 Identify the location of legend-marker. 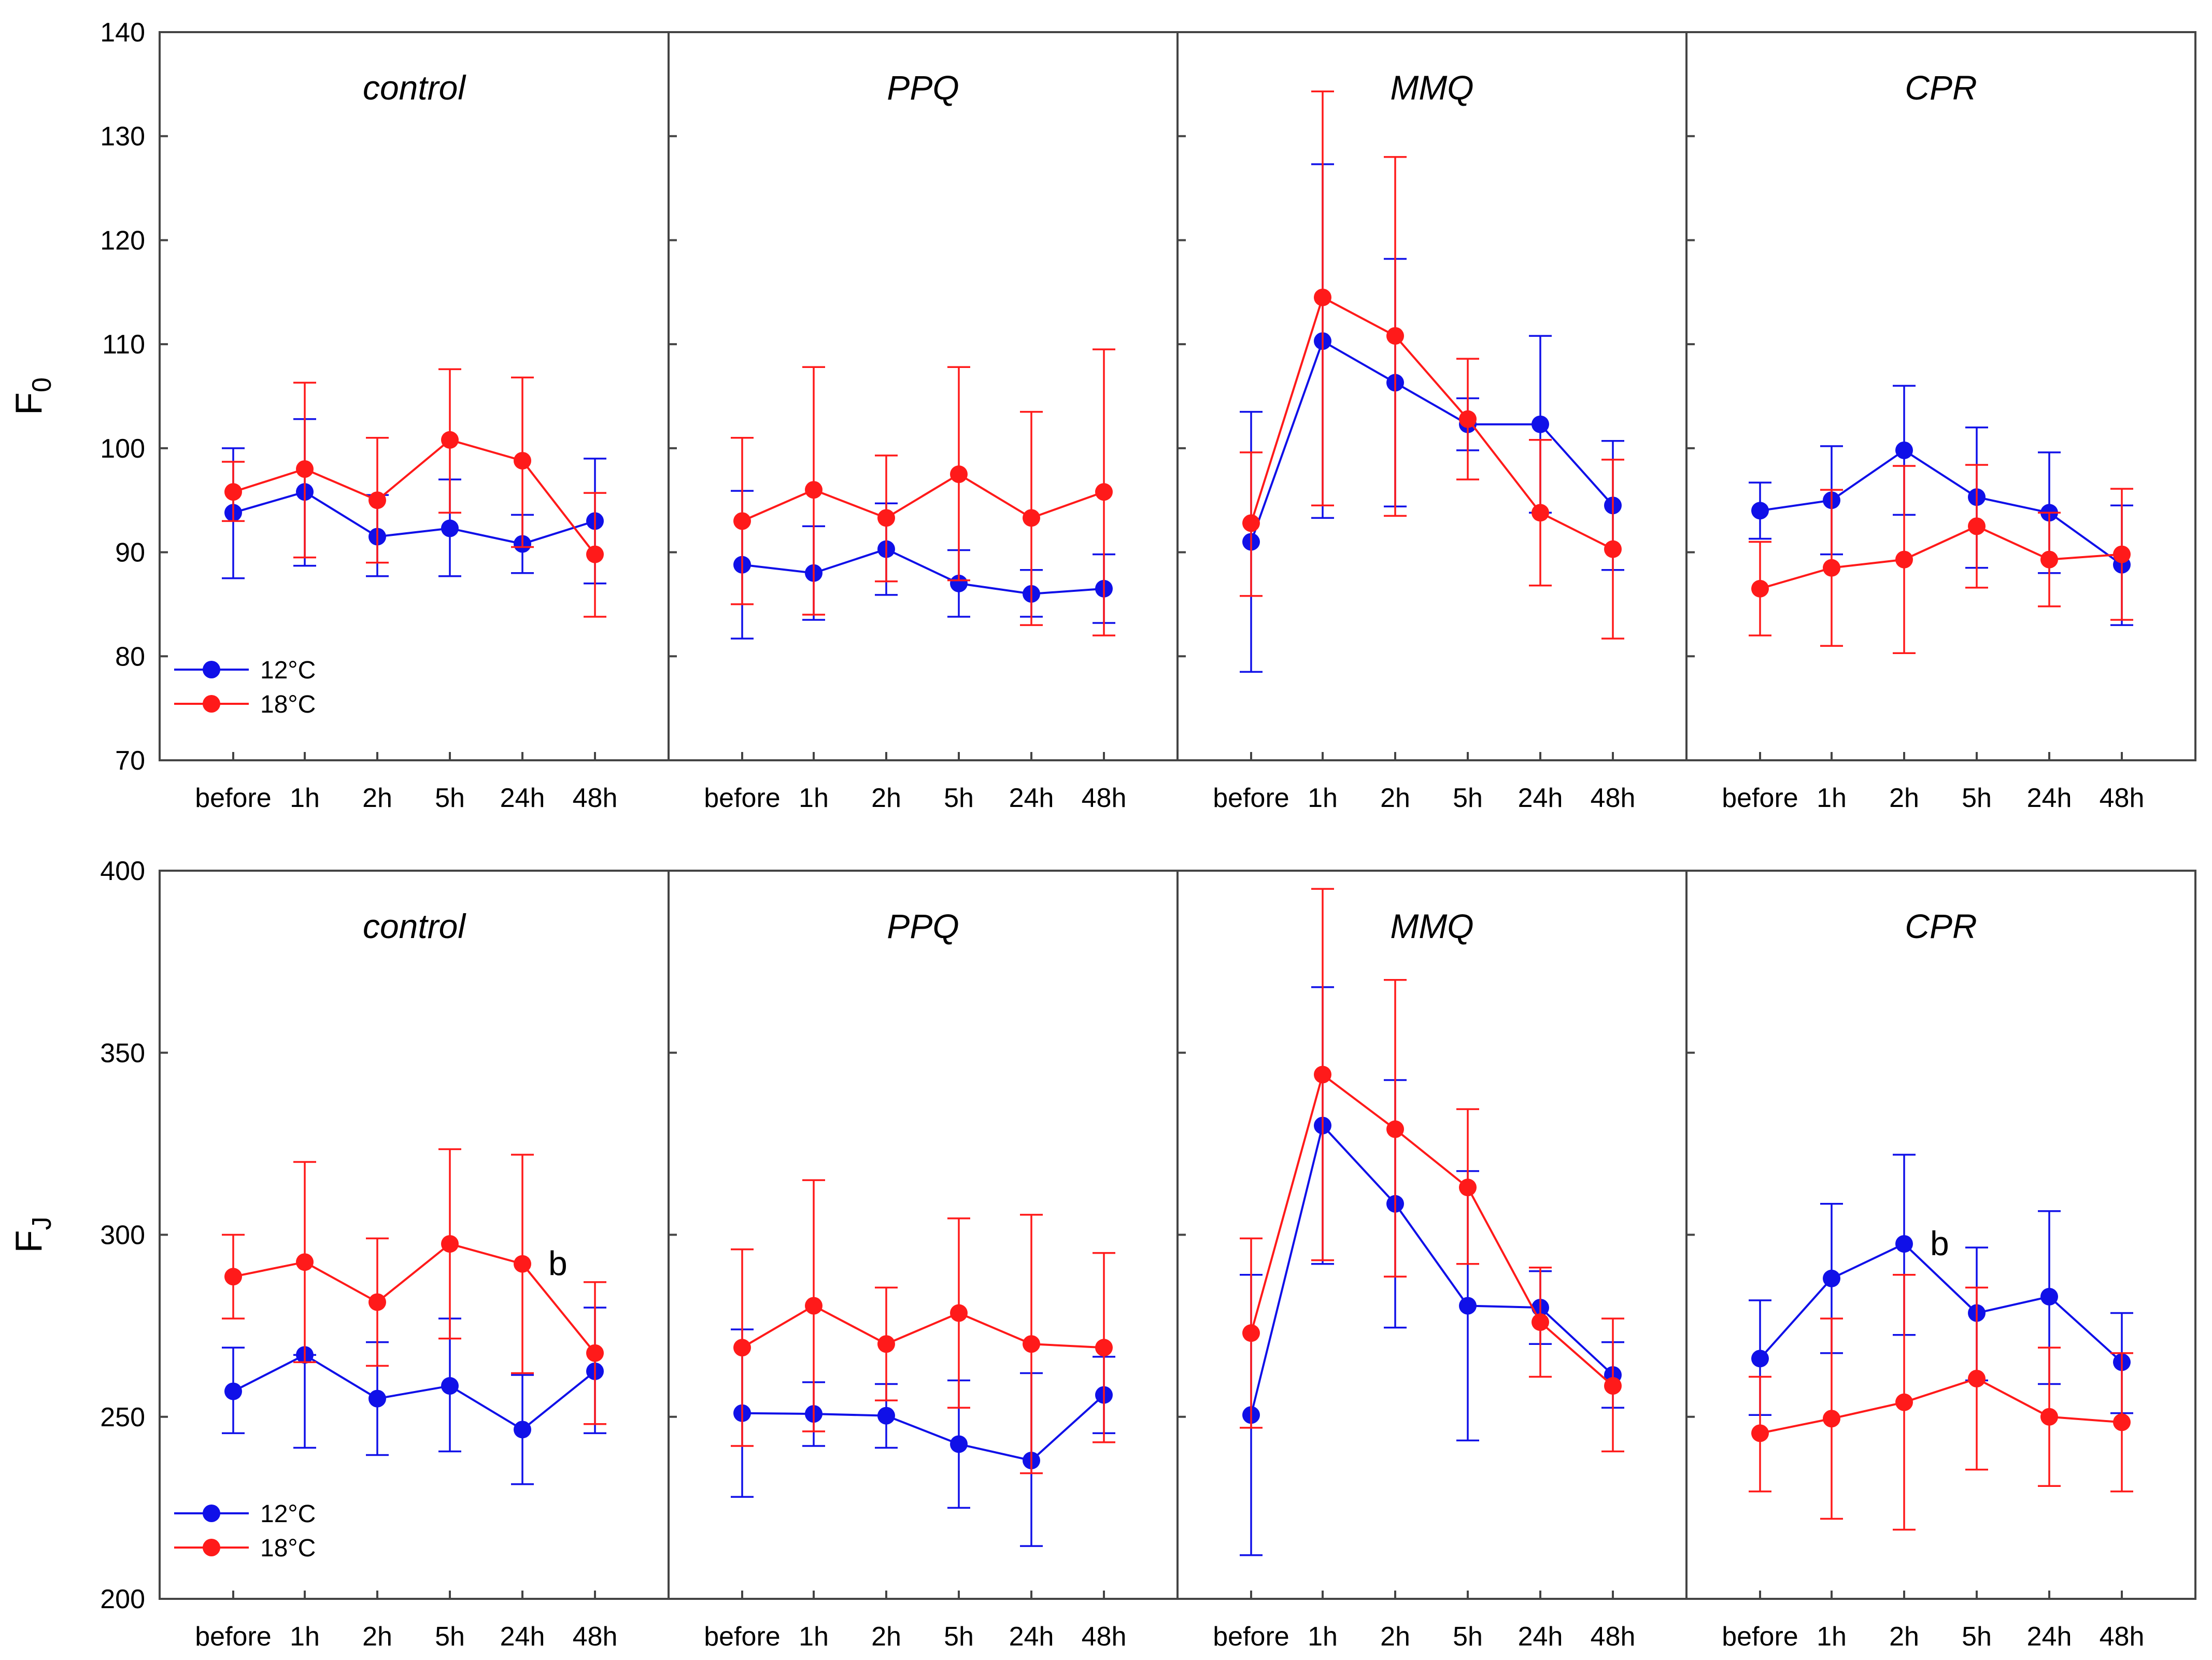
(211, 1513).